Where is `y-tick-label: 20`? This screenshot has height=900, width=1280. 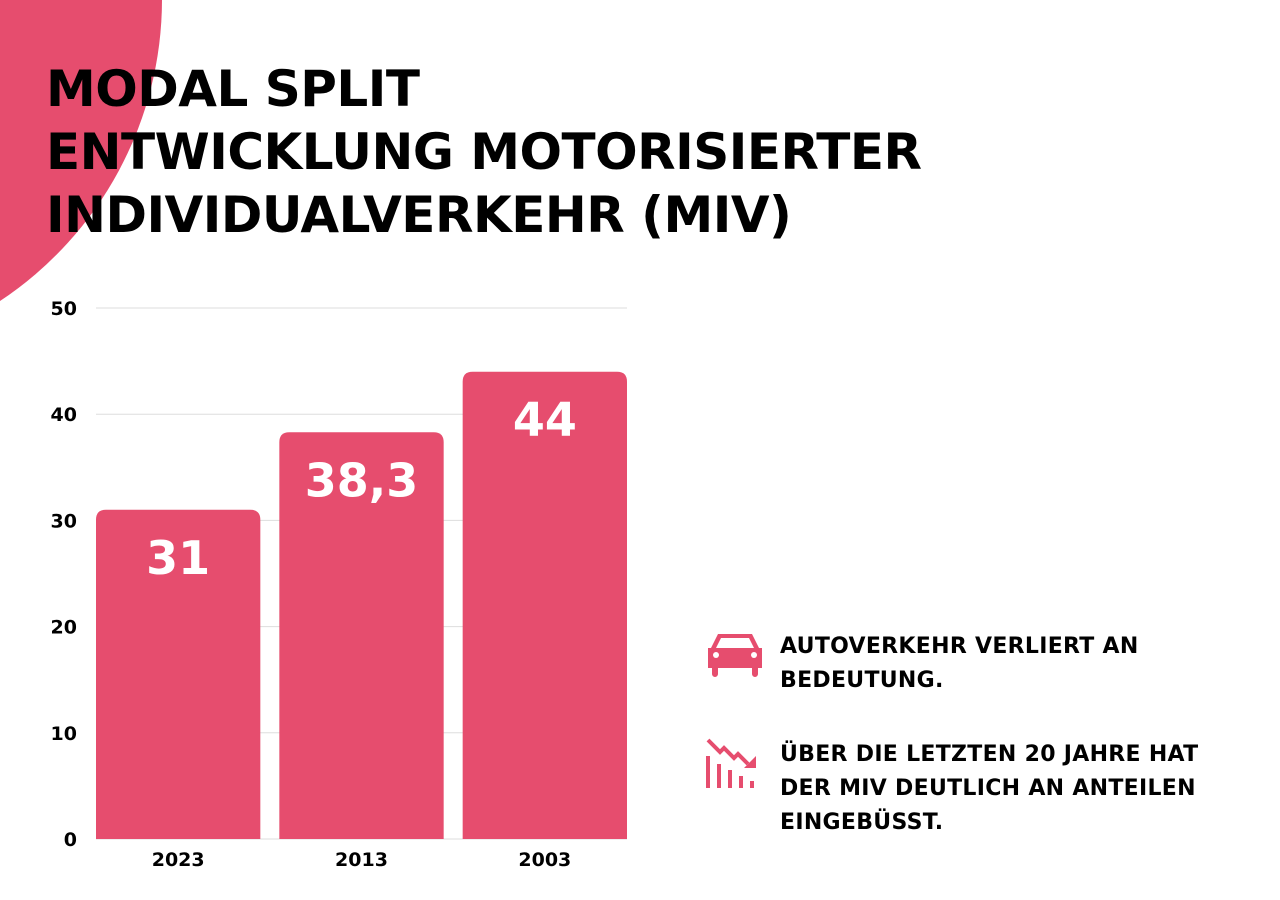 y-tick-label: 20 is located at coordinates (64, 628).